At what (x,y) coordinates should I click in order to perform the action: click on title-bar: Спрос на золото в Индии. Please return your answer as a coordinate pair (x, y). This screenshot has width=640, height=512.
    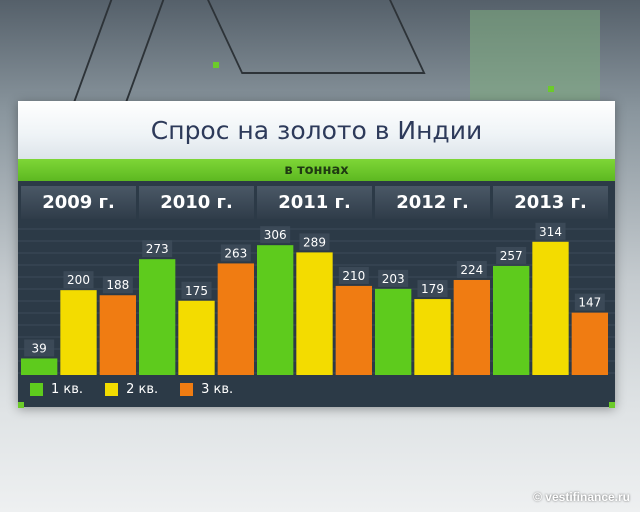
    Looking at the image, I should click on (316, 130).